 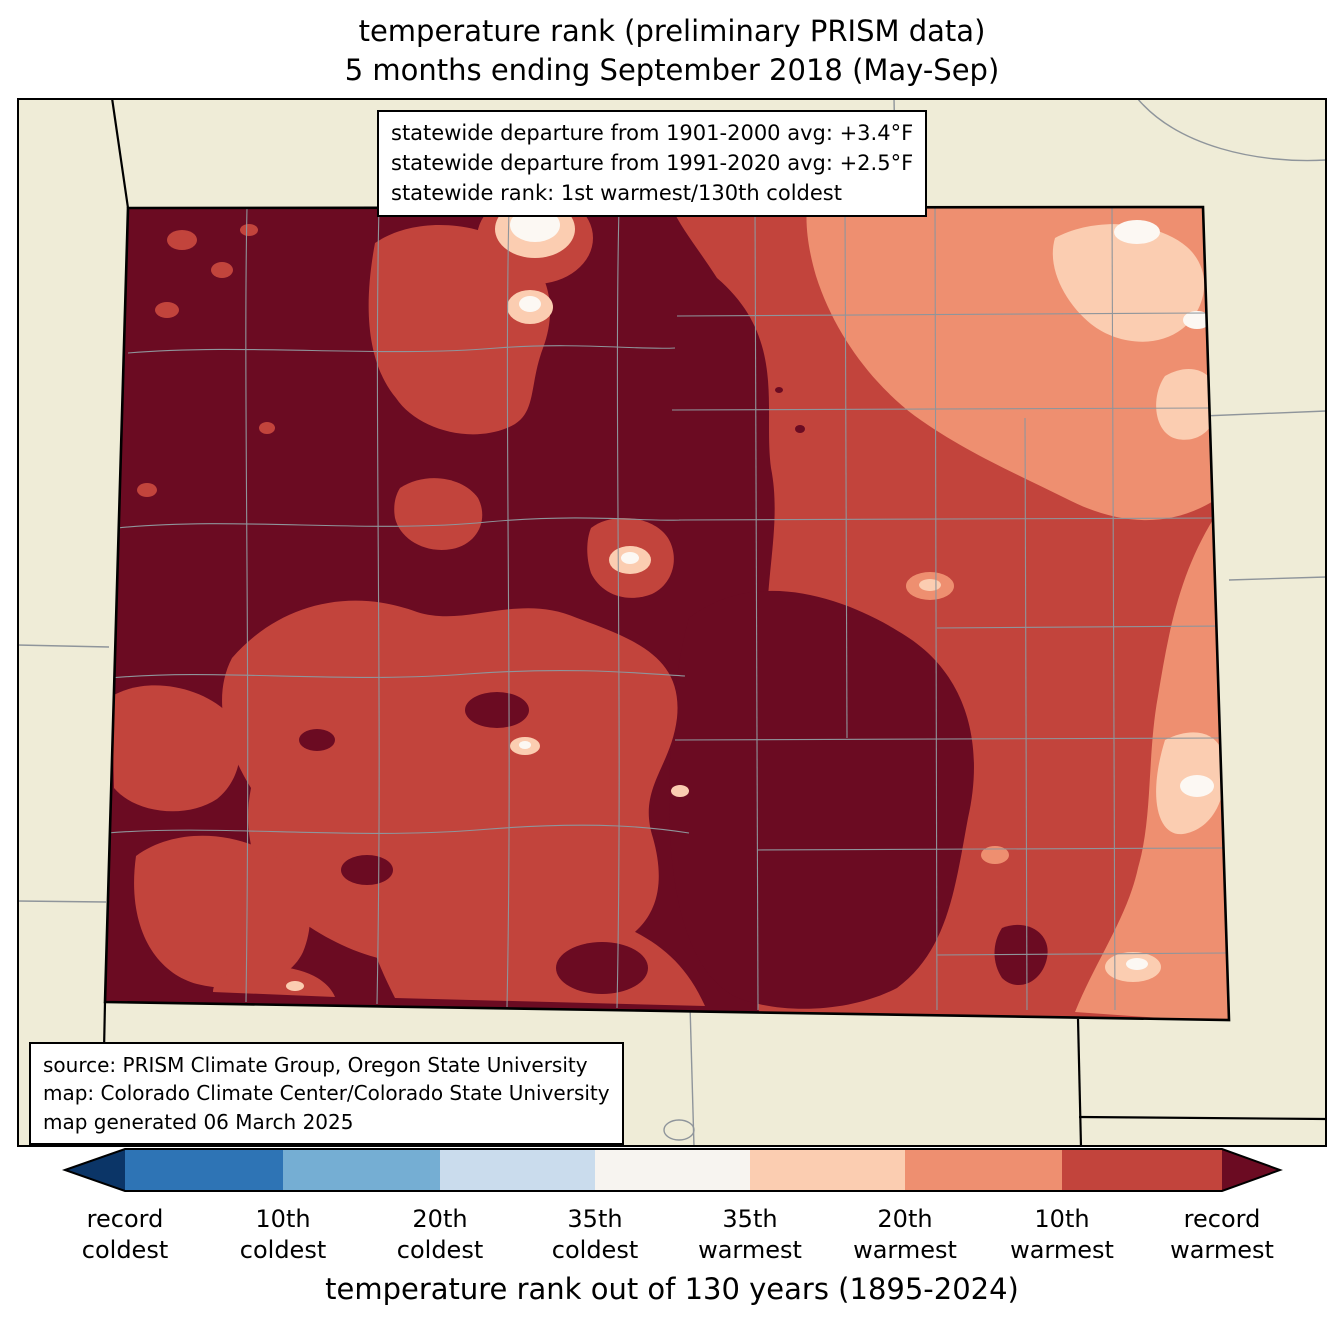 I want to click on legend-colorbar, so click(x=672, y=1170).